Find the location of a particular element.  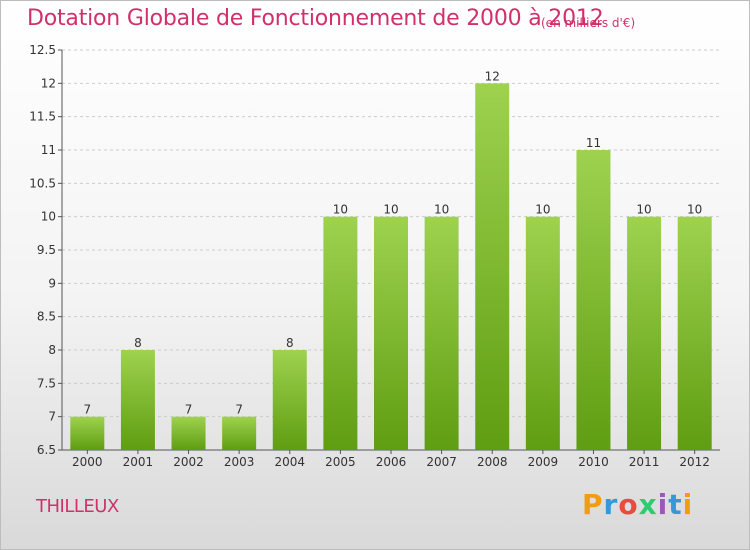

logo-letter: P is located at coordinates (593, 504).